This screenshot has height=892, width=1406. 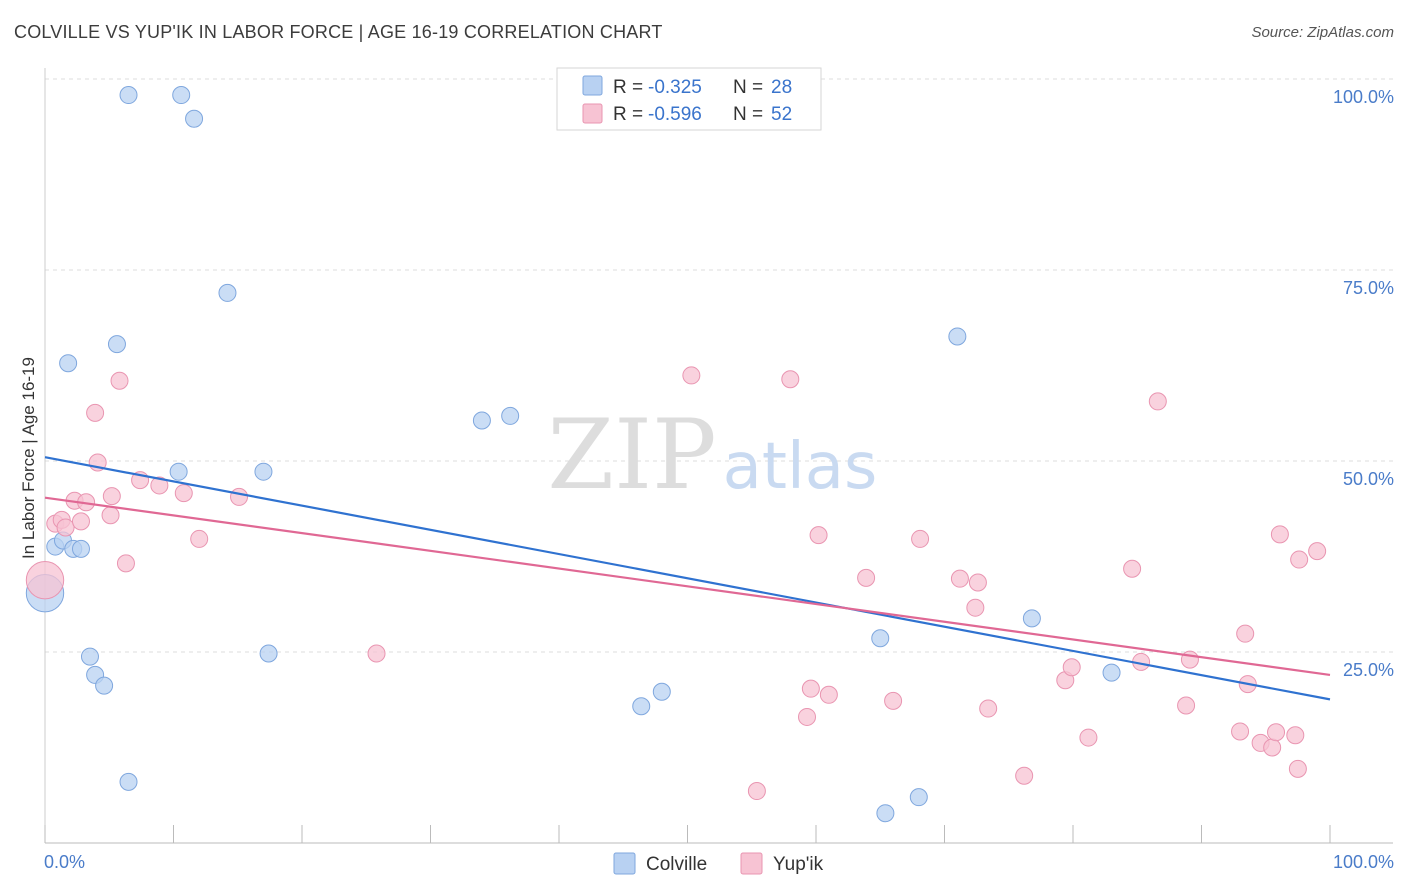 I want to click on series-legend: Colville Yup'ik, so click(x=718, y=863).